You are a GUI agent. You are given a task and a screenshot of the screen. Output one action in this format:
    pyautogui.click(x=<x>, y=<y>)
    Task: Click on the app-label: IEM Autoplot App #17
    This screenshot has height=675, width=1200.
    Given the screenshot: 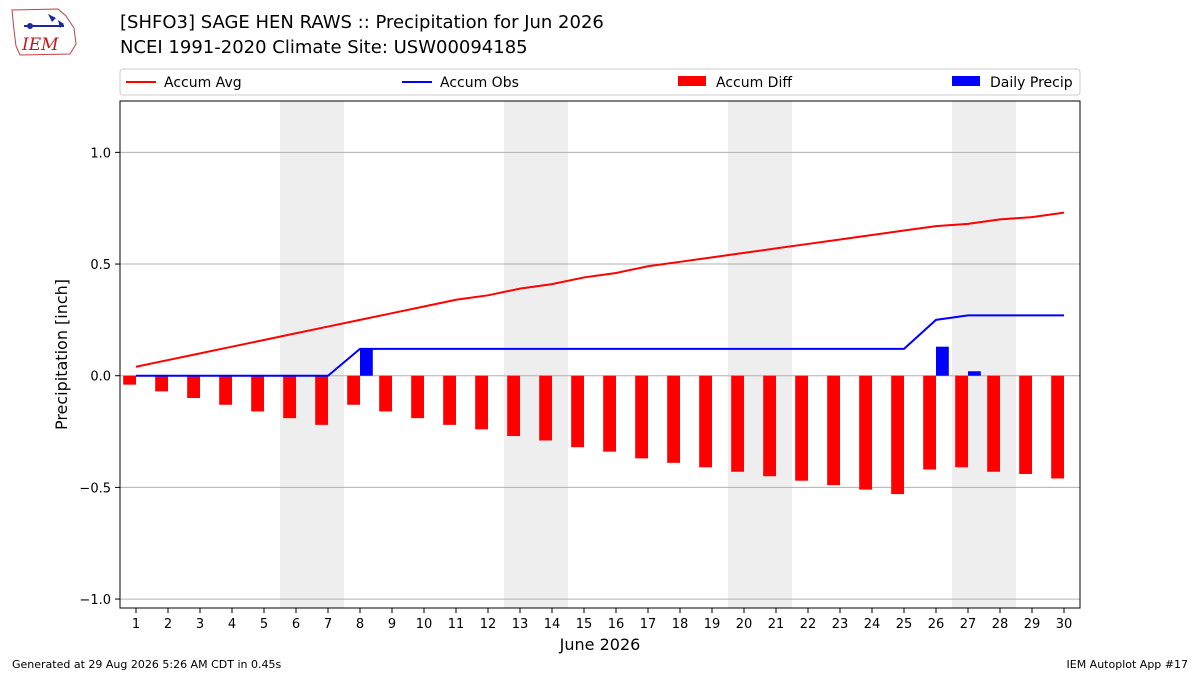 What is the action you would take?
    pyautogui.click(x=1127, y=664)
    